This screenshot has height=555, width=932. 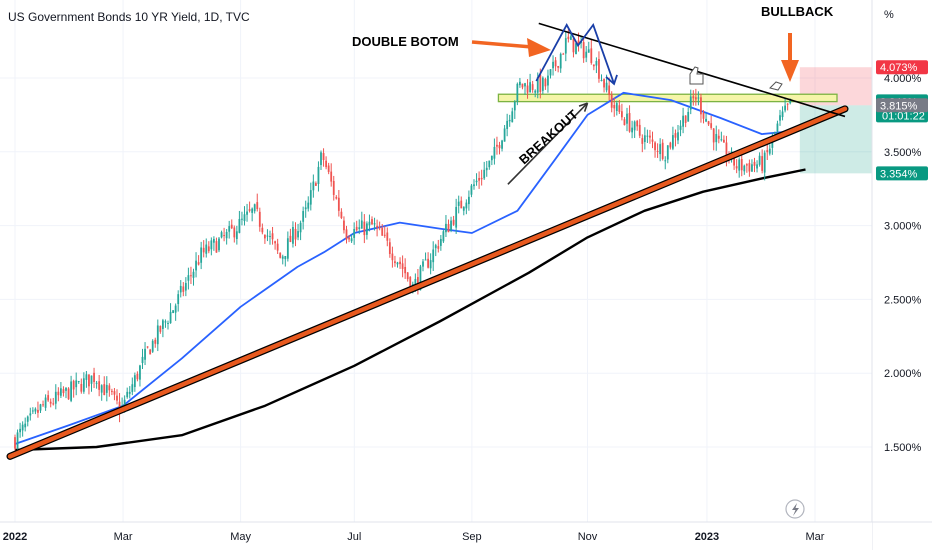 I want to click on price-axis-label: 4.000%, so click(x=903, y=79).